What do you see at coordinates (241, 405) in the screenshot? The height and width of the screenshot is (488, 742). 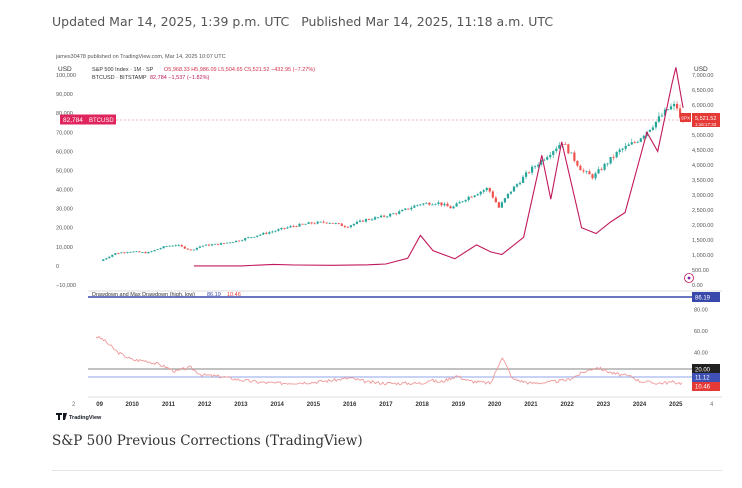 I see `x-axis-tick: 2013` at bounding box center [241, 405].